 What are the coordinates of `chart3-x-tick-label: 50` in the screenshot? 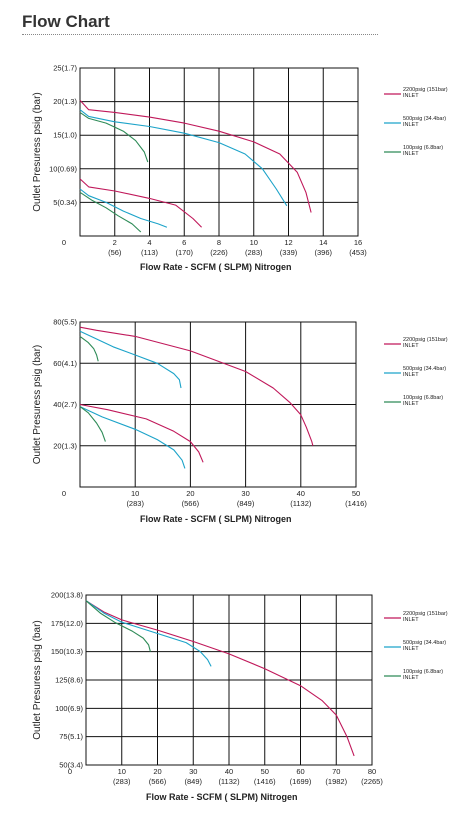 It's located at (265, 771).